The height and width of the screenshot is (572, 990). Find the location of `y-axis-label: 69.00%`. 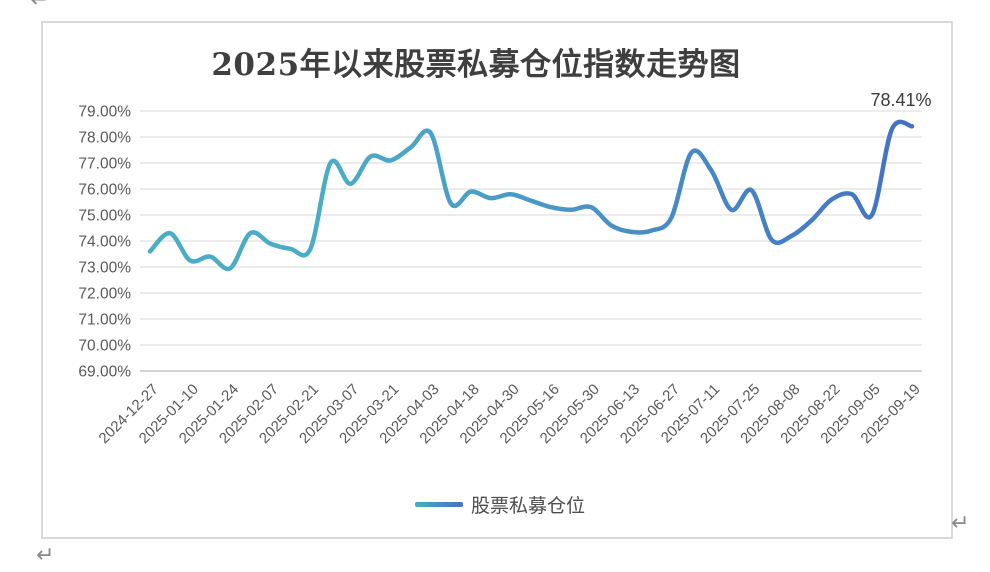

y-axis-label: 69.00% is located at coordinates (104, 372).